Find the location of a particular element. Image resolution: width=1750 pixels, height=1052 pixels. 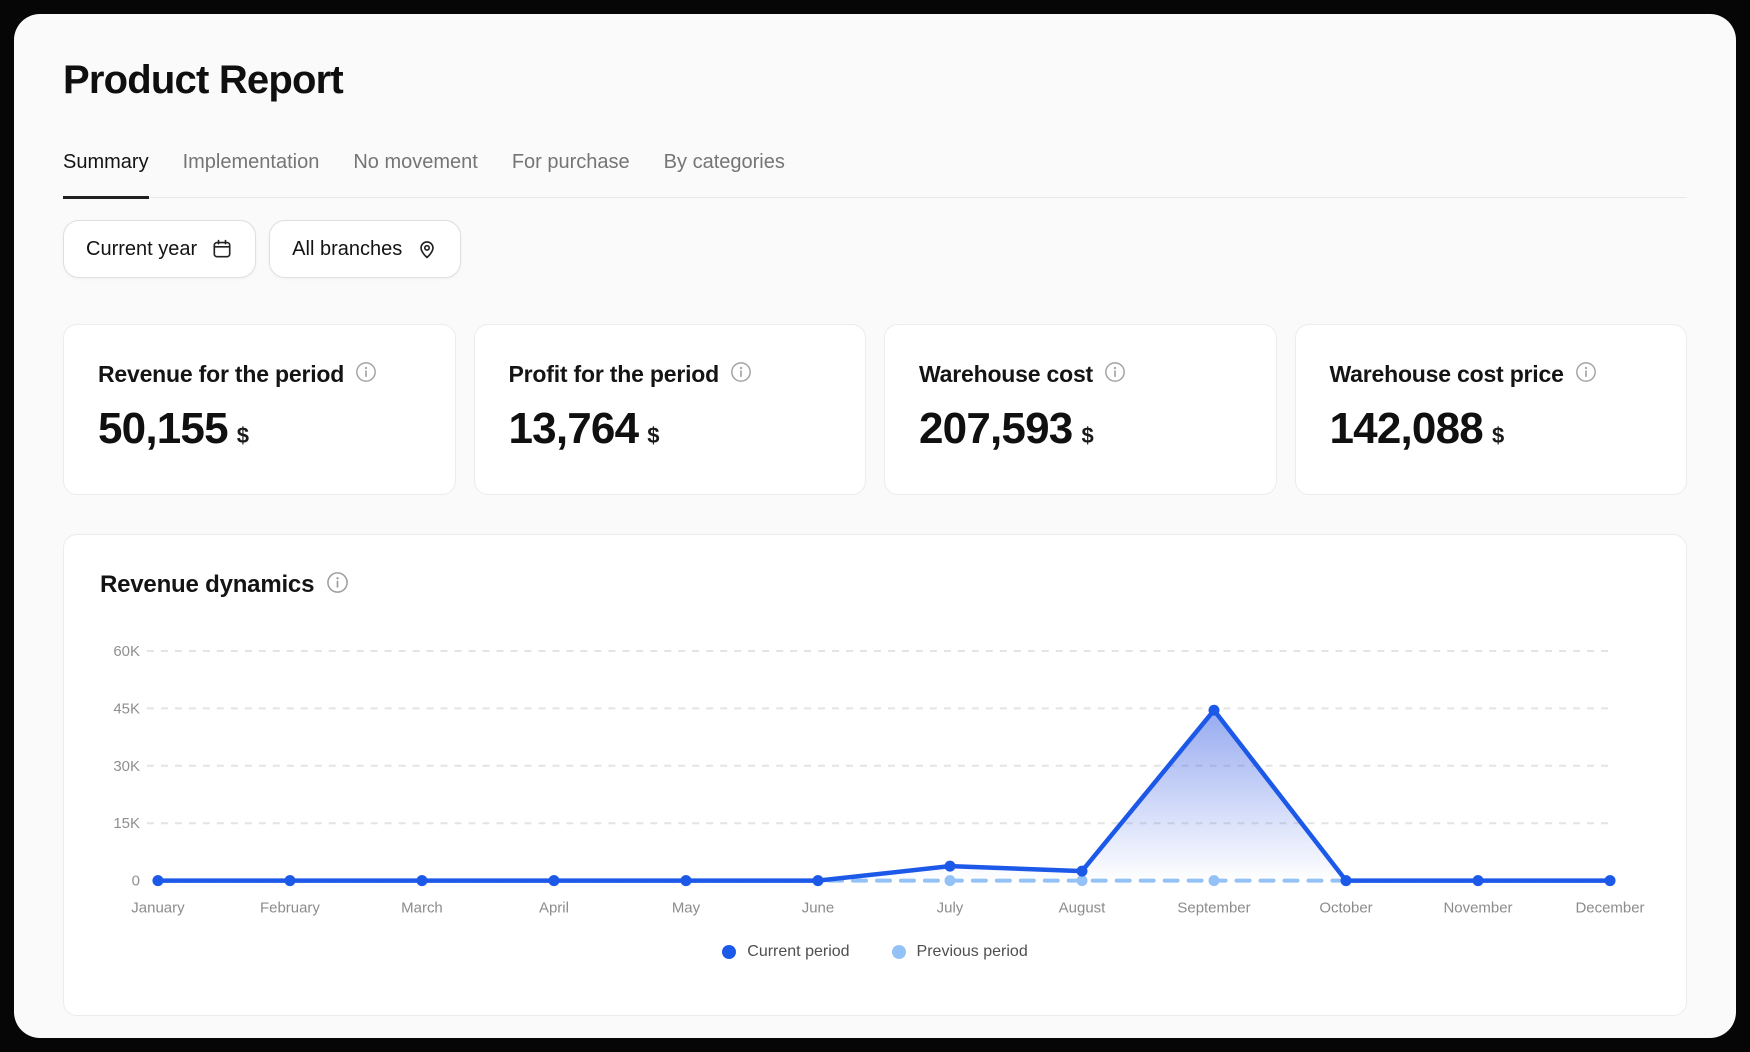

svg-text: March is located at coordinates (422, 908).